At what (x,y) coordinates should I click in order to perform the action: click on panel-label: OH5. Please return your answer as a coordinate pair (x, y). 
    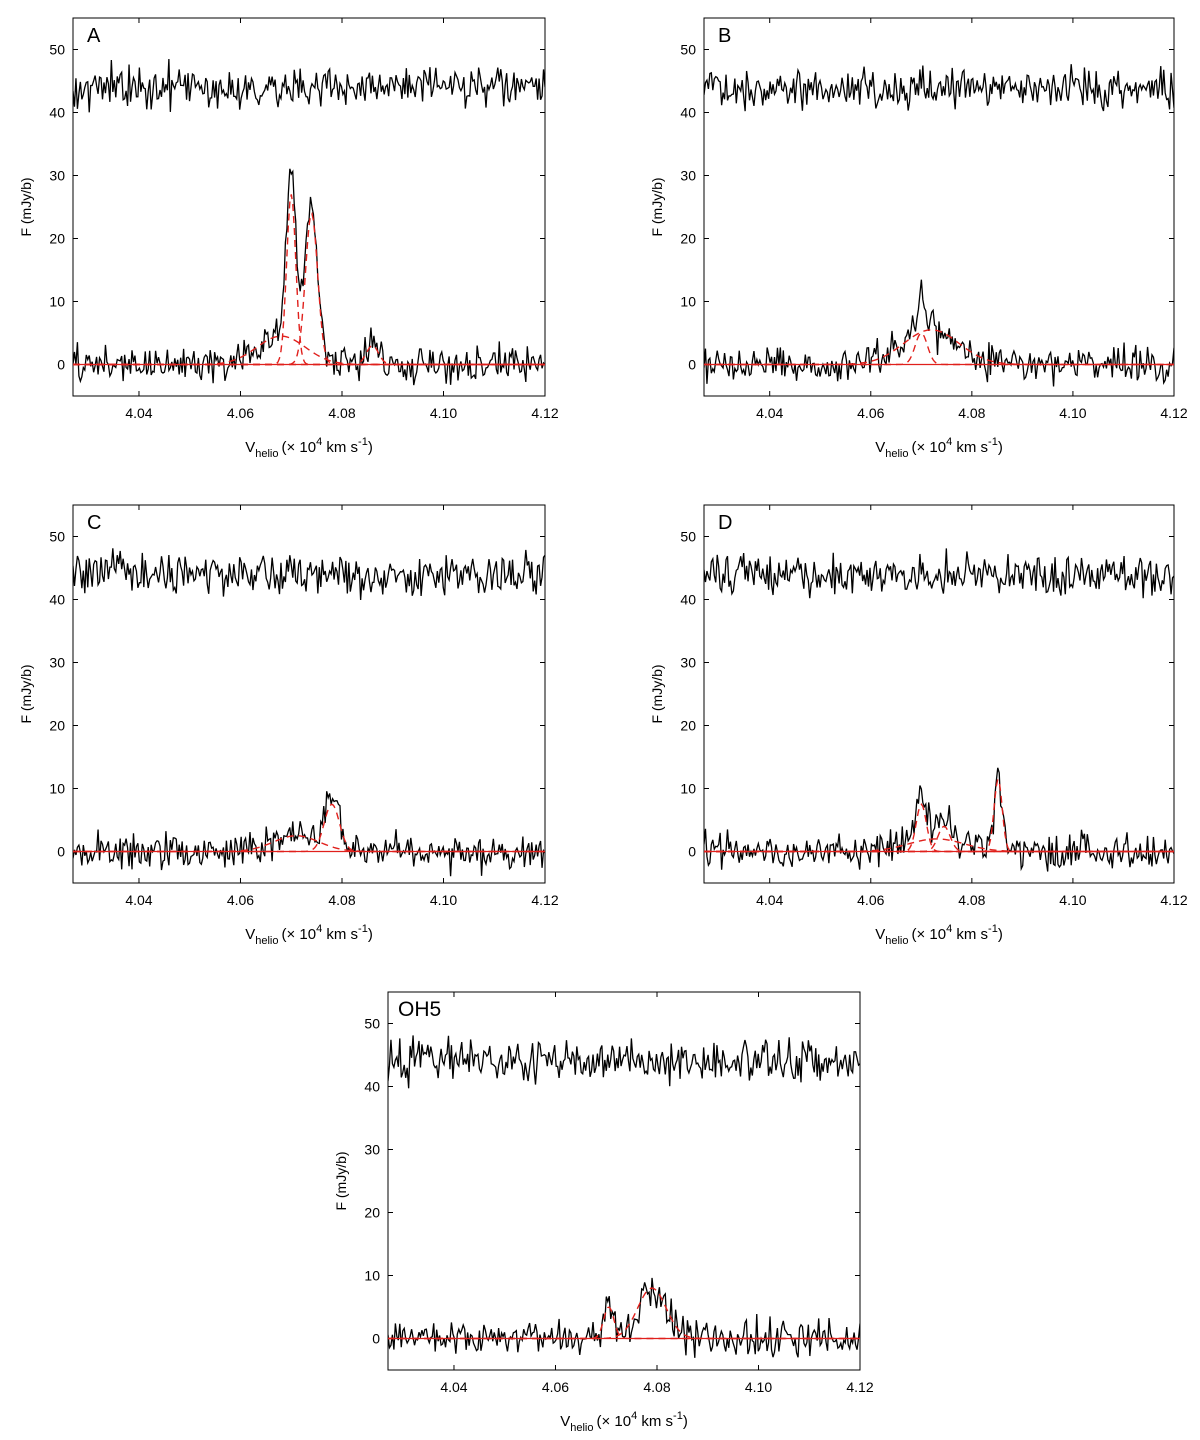
    Looking at the image, I should click on (419, 1009).